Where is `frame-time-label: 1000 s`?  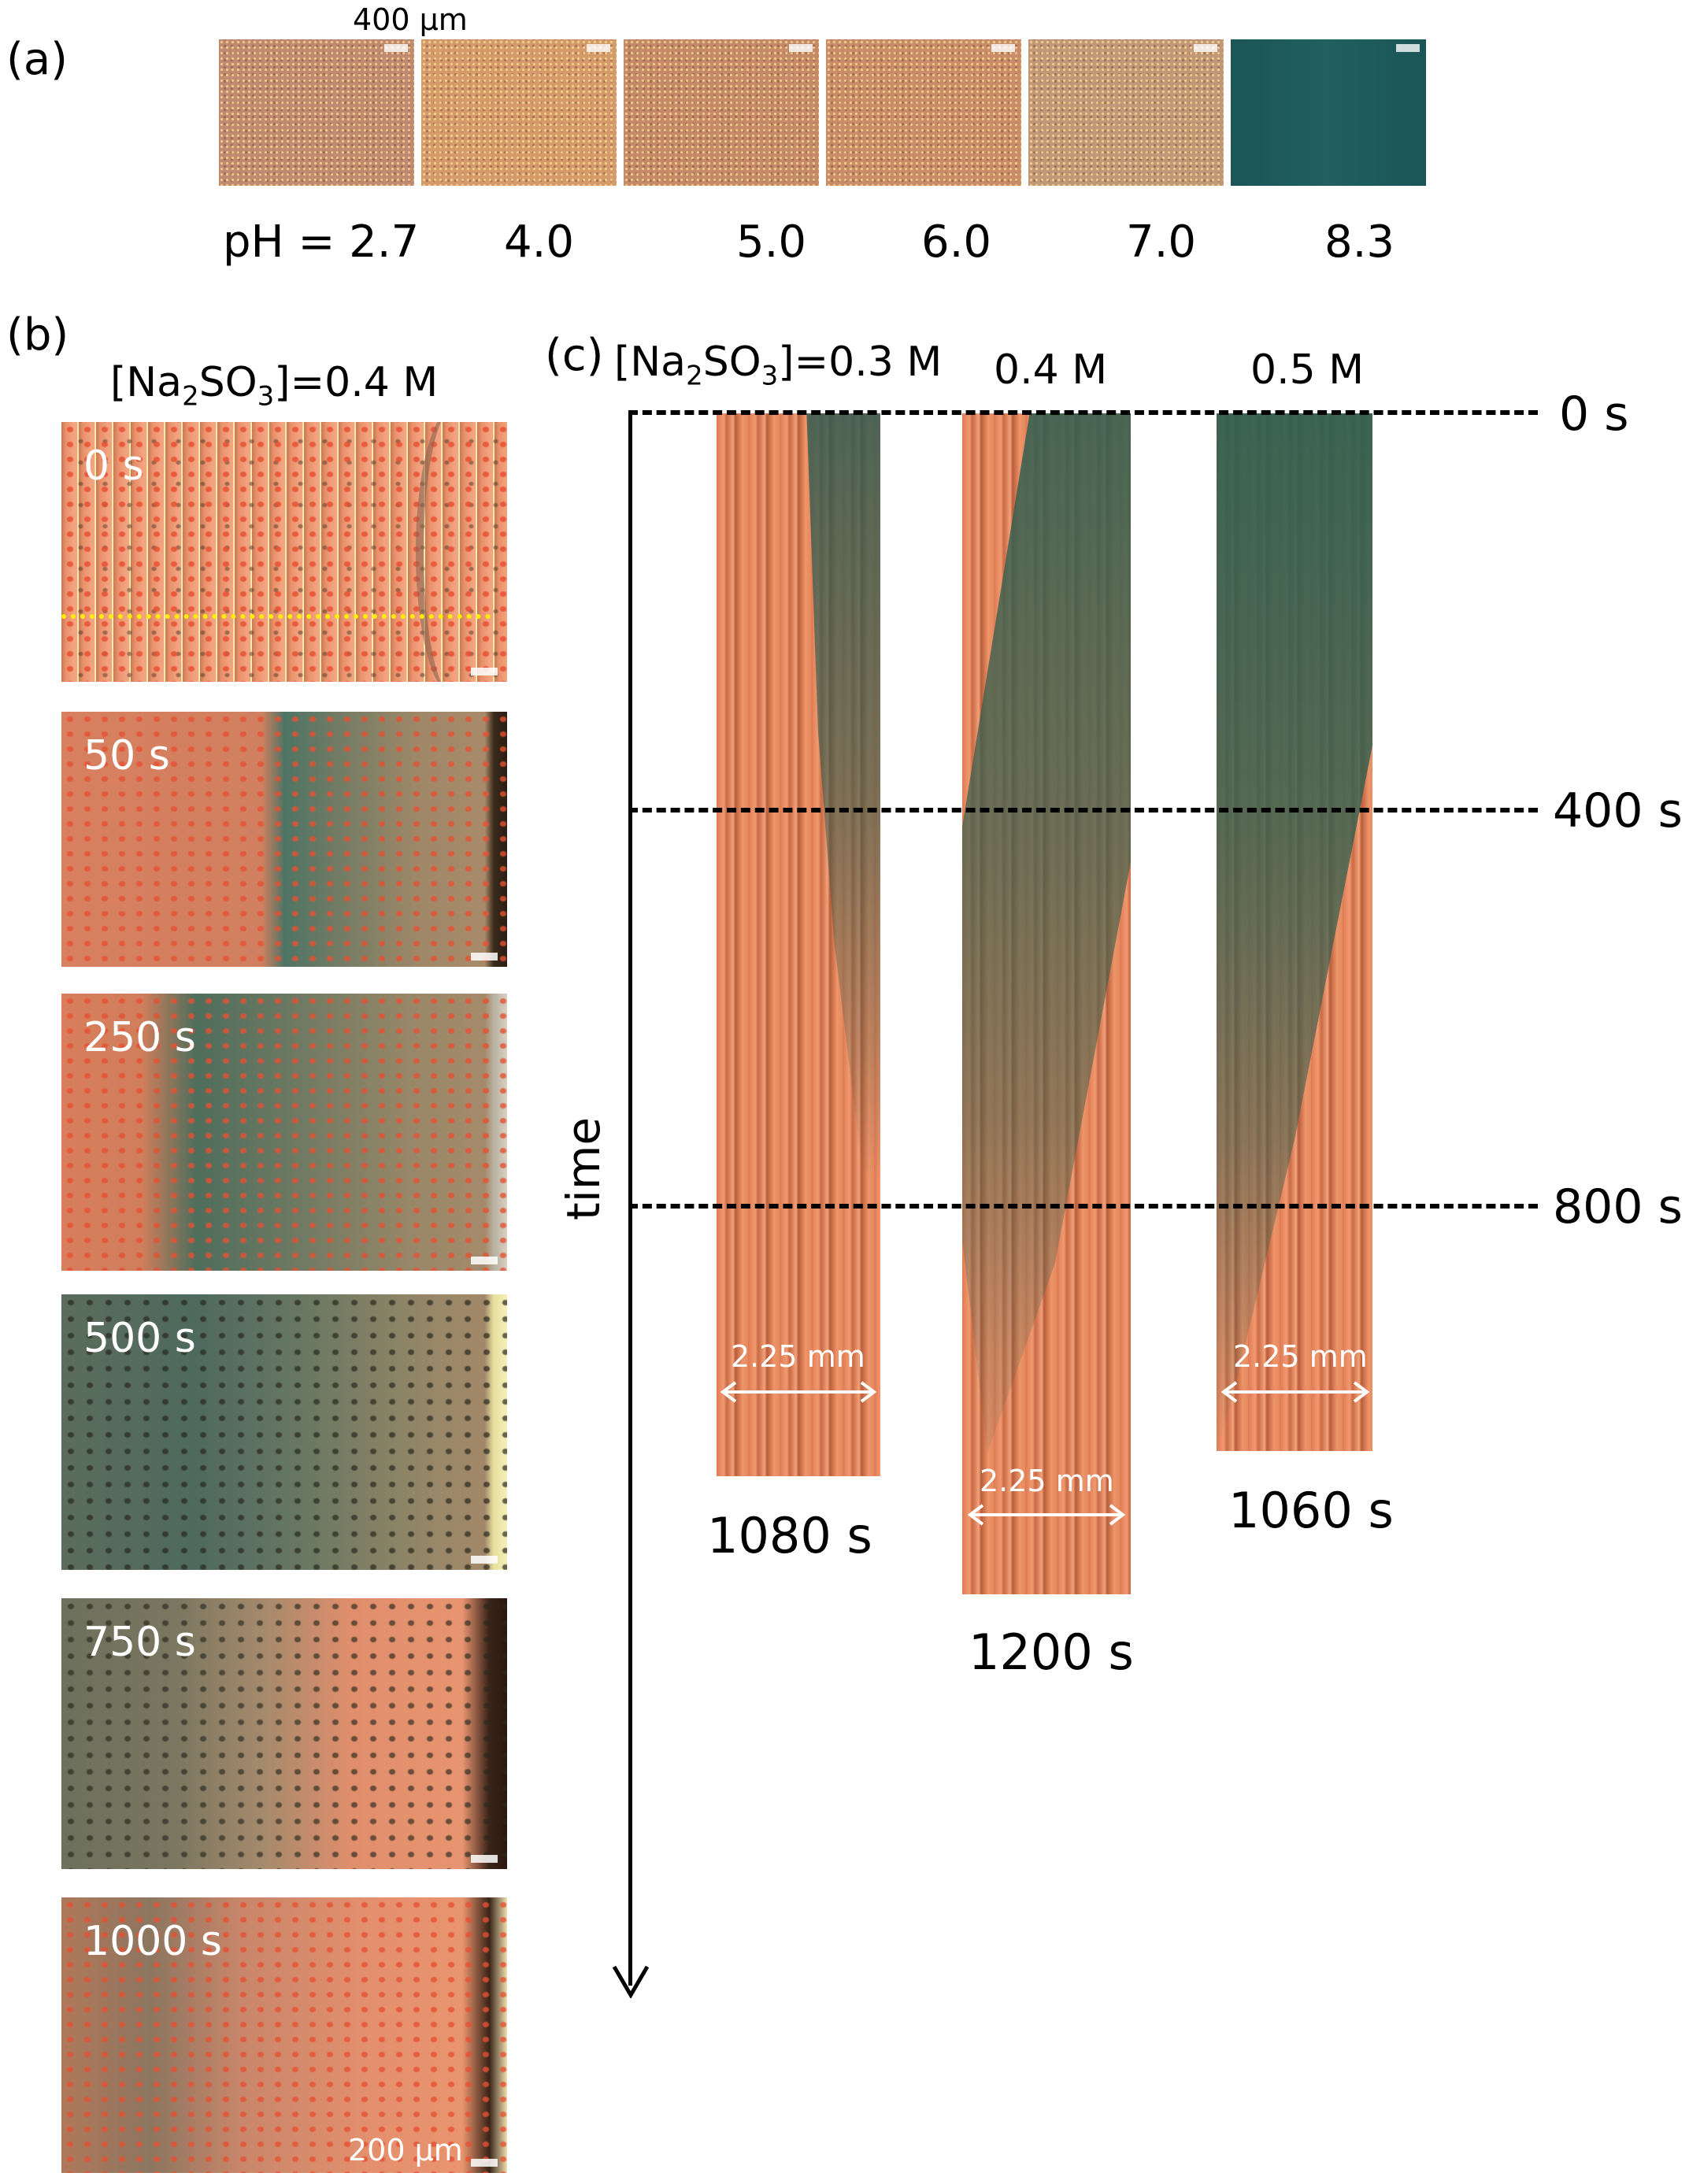 frame-time-label: 1000 s is located at coordinates (152, 1941).